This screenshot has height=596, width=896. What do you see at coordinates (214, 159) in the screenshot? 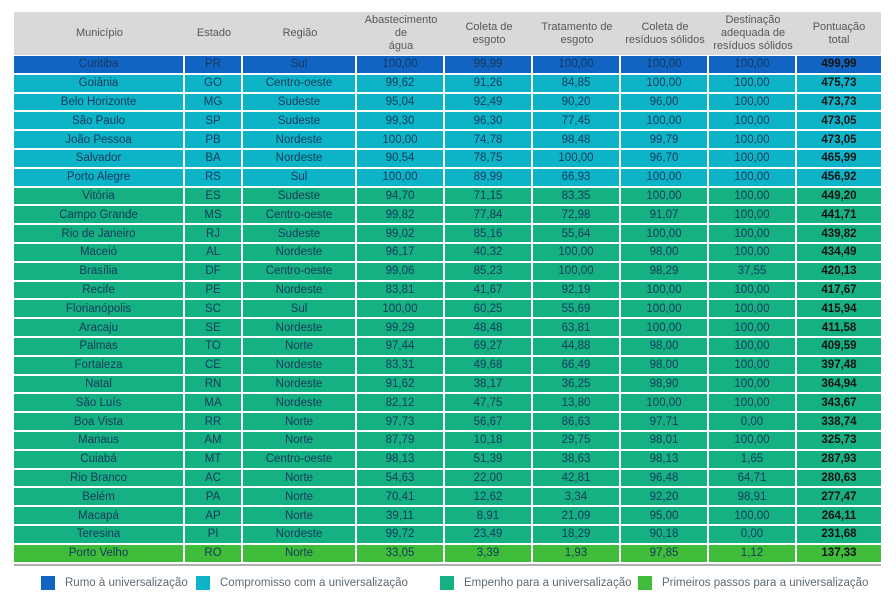
I see `estado-cell: BA` at bounding box center [214, 159].